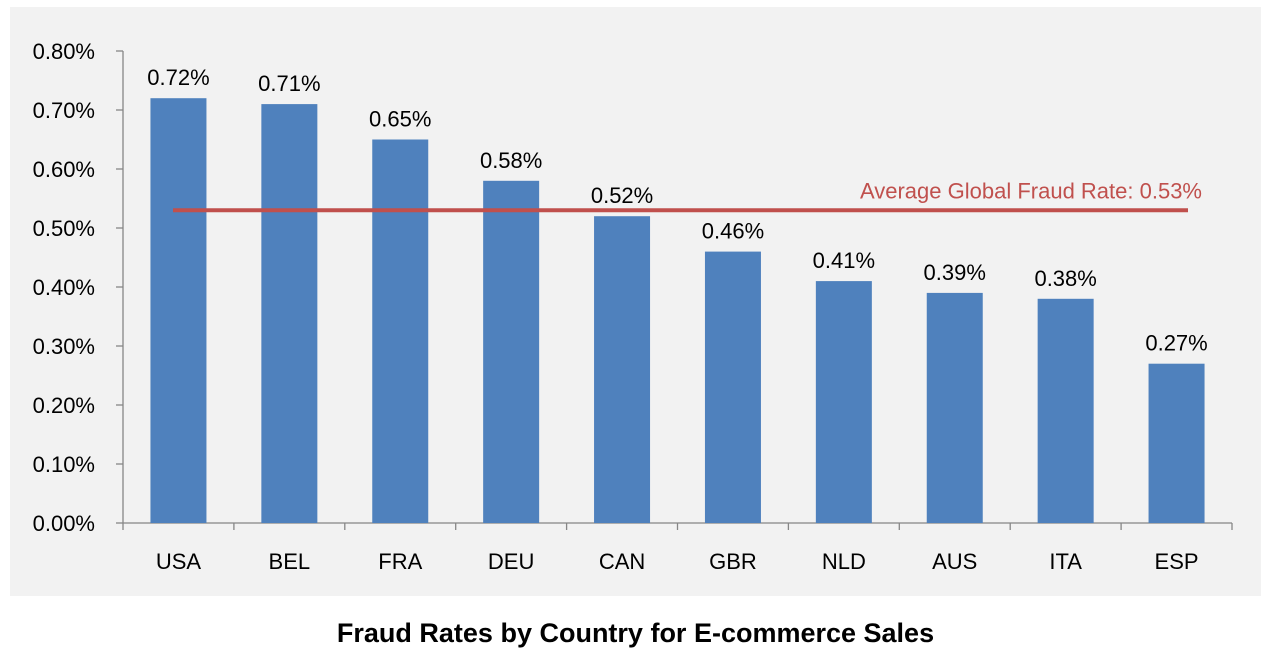 This screenshot has height=665, width=1271. Describe the element at coordinates (622, 369) in the screenshot. I see `bar-can` at that location.